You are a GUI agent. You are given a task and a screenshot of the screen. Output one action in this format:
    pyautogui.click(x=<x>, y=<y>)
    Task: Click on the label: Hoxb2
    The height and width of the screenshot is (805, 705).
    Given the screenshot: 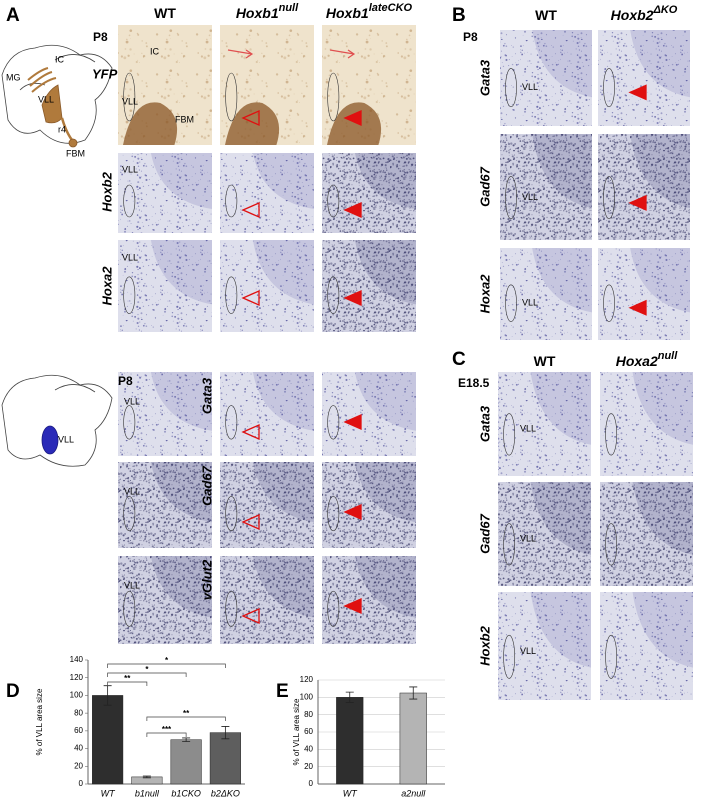 What is the action you would take?
    pyautogui.click(x=484, y=645)
    